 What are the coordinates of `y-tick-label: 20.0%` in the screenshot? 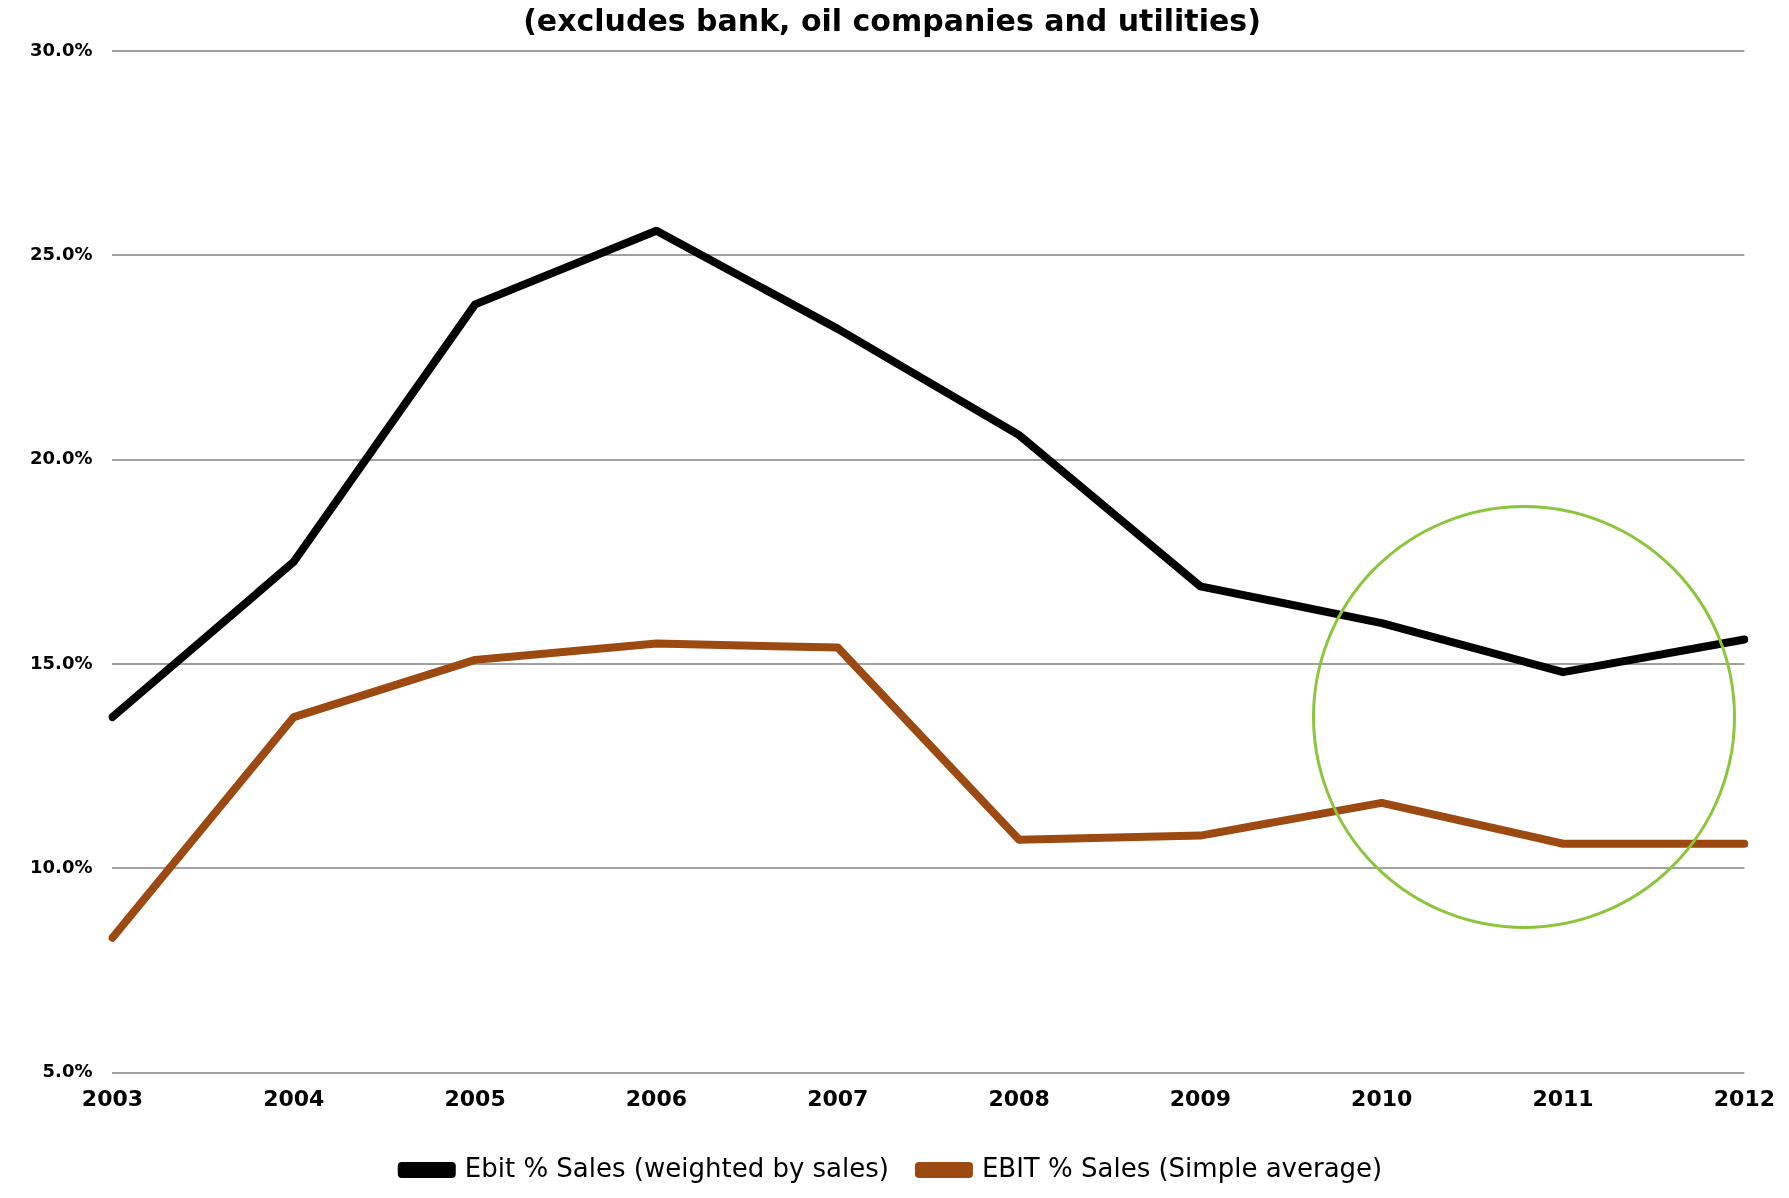 It's located at (61, 458).